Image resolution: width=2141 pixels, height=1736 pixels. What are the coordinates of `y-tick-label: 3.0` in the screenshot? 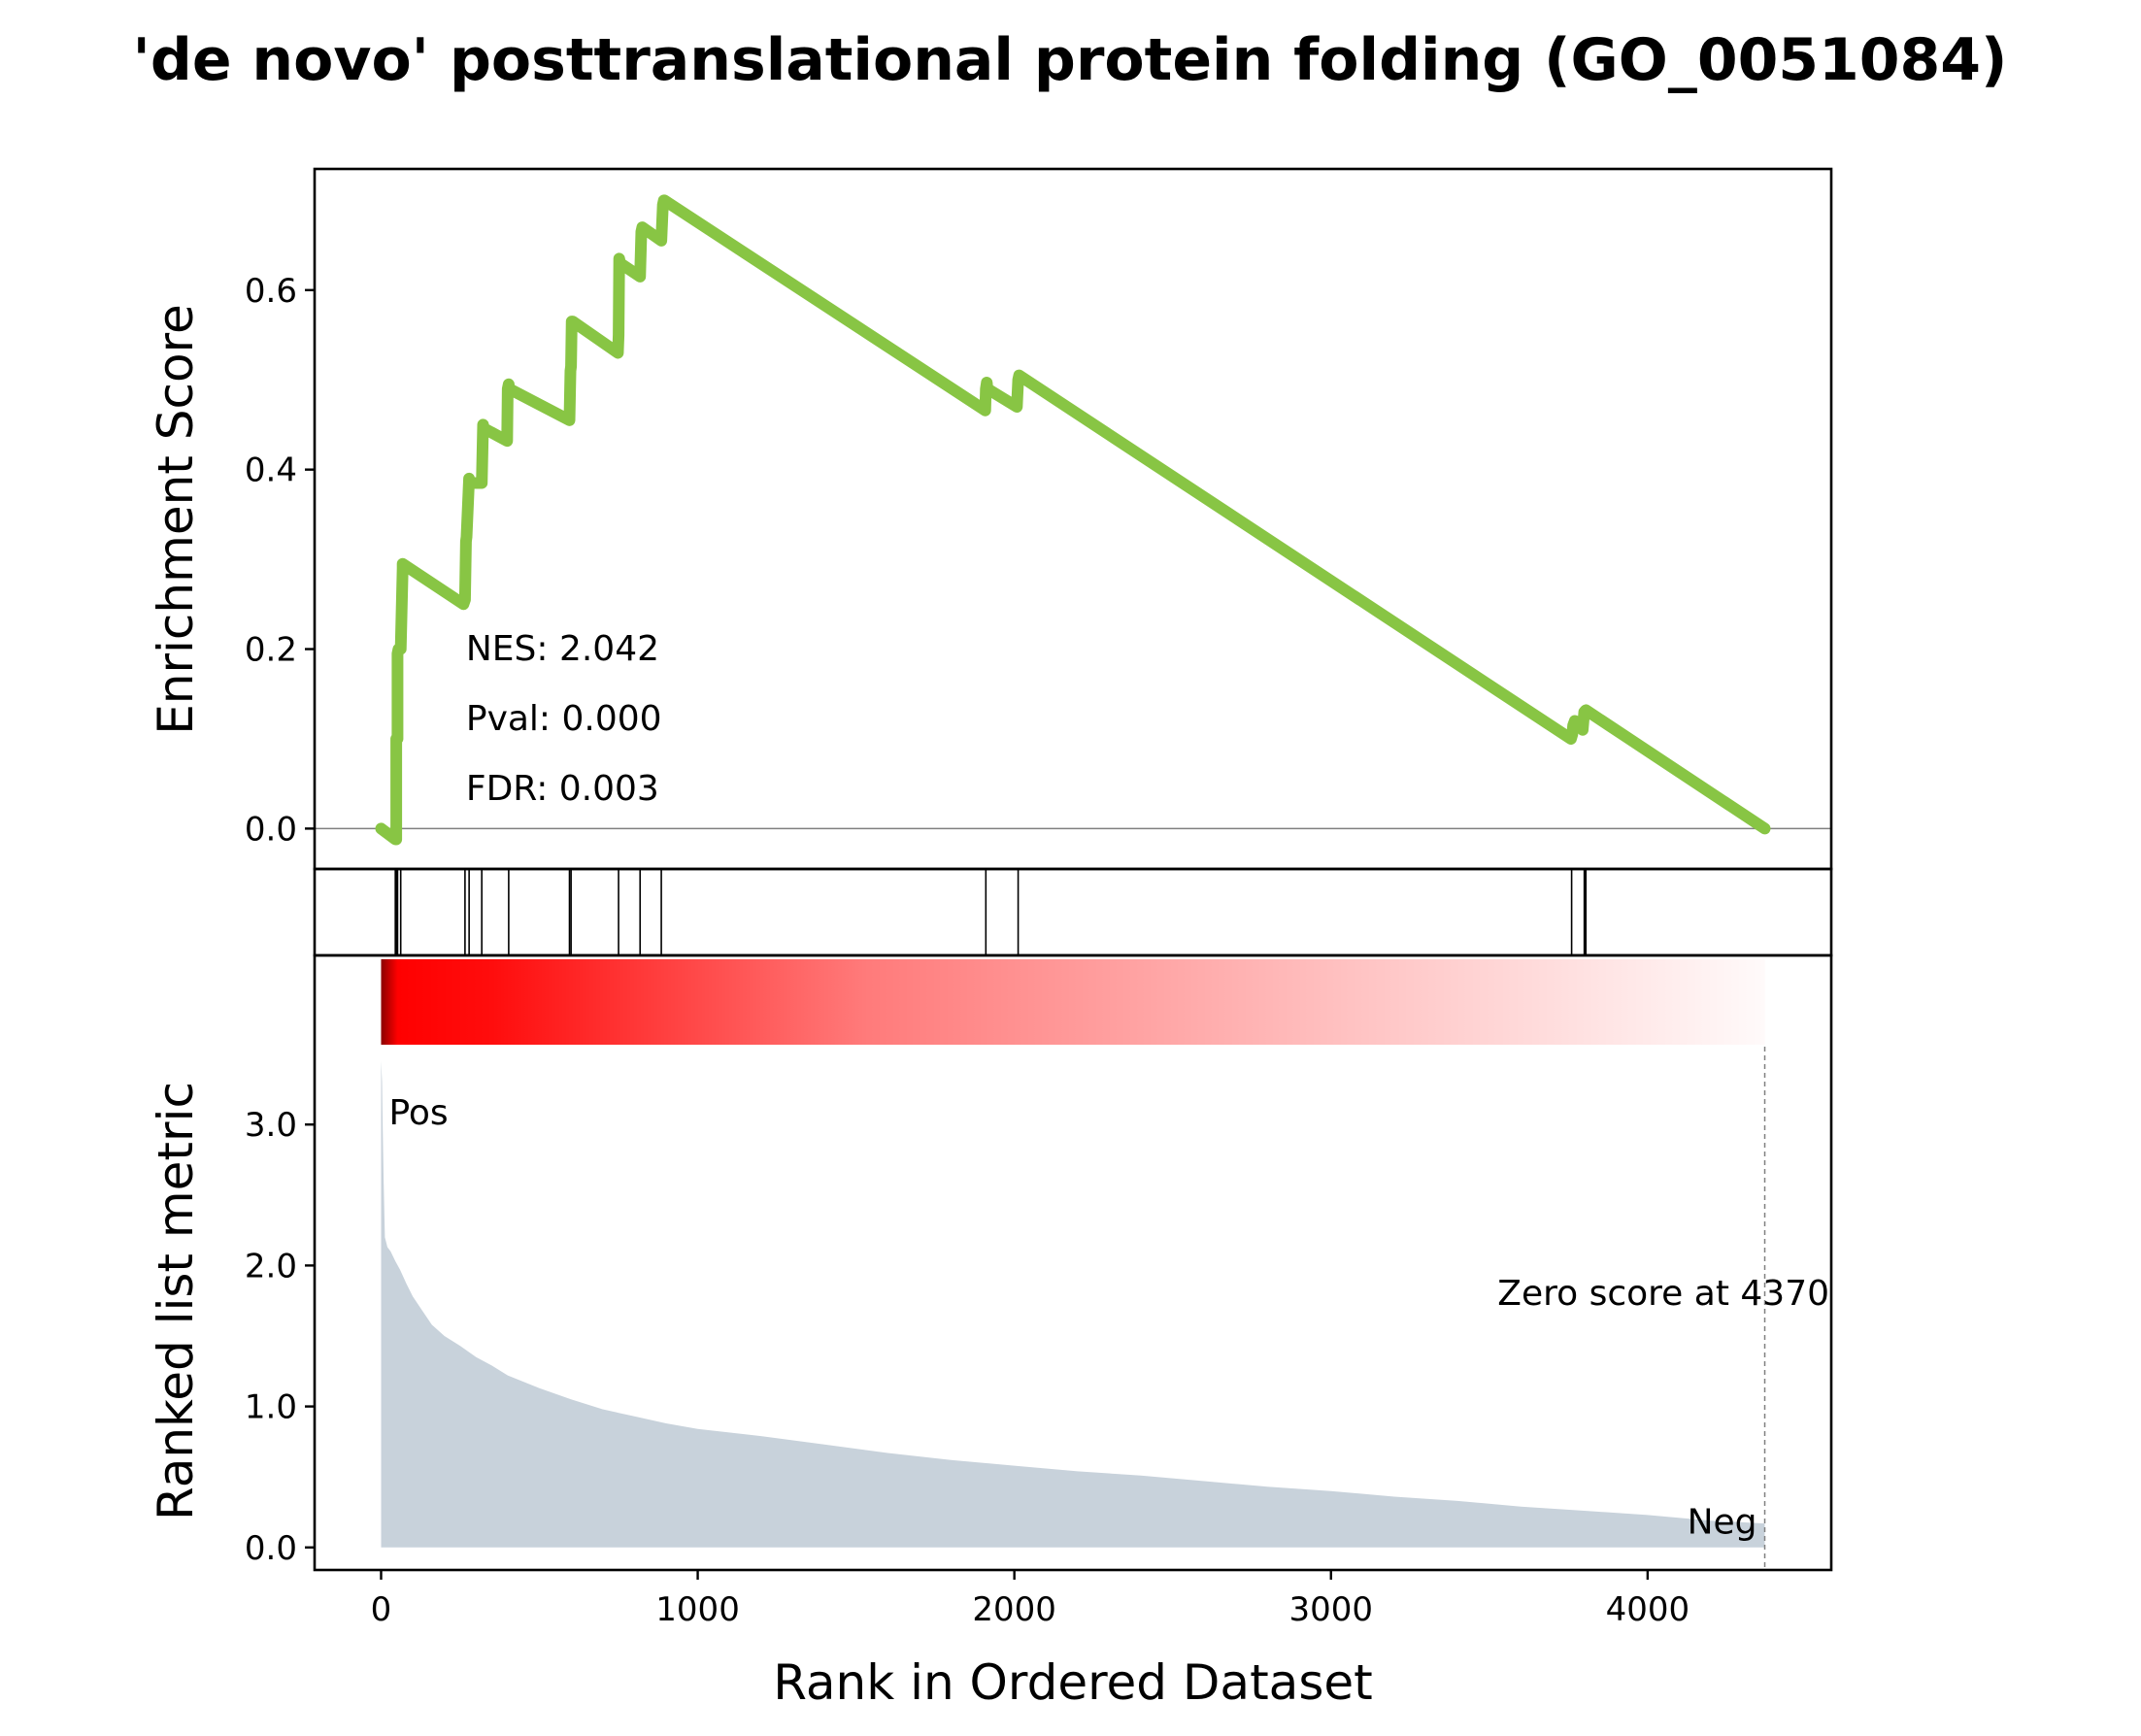 It's located at (271, 1125).